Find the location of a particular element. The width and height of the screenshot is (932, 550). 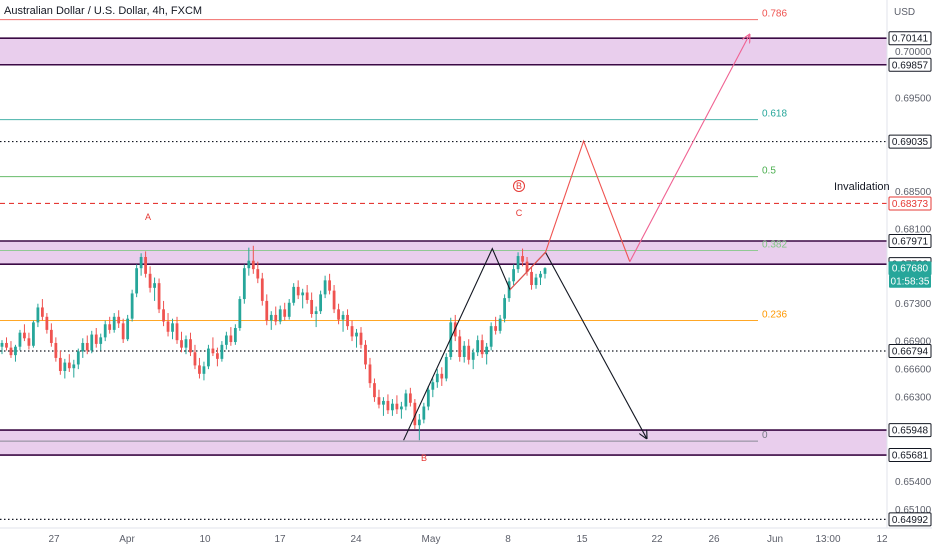

price-label-2: 0.69035 is located at coordinates (910, 142).